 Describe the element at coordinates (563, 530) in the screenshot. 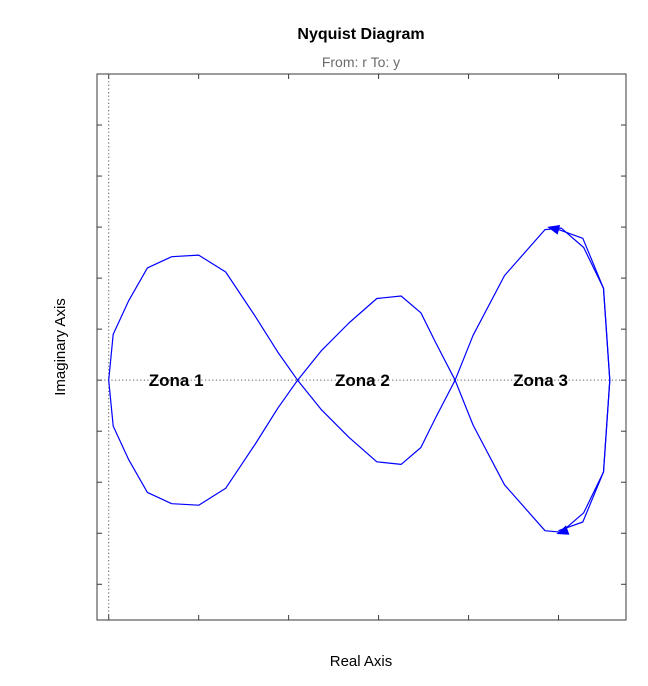

I see `arrow-lower` at that location.